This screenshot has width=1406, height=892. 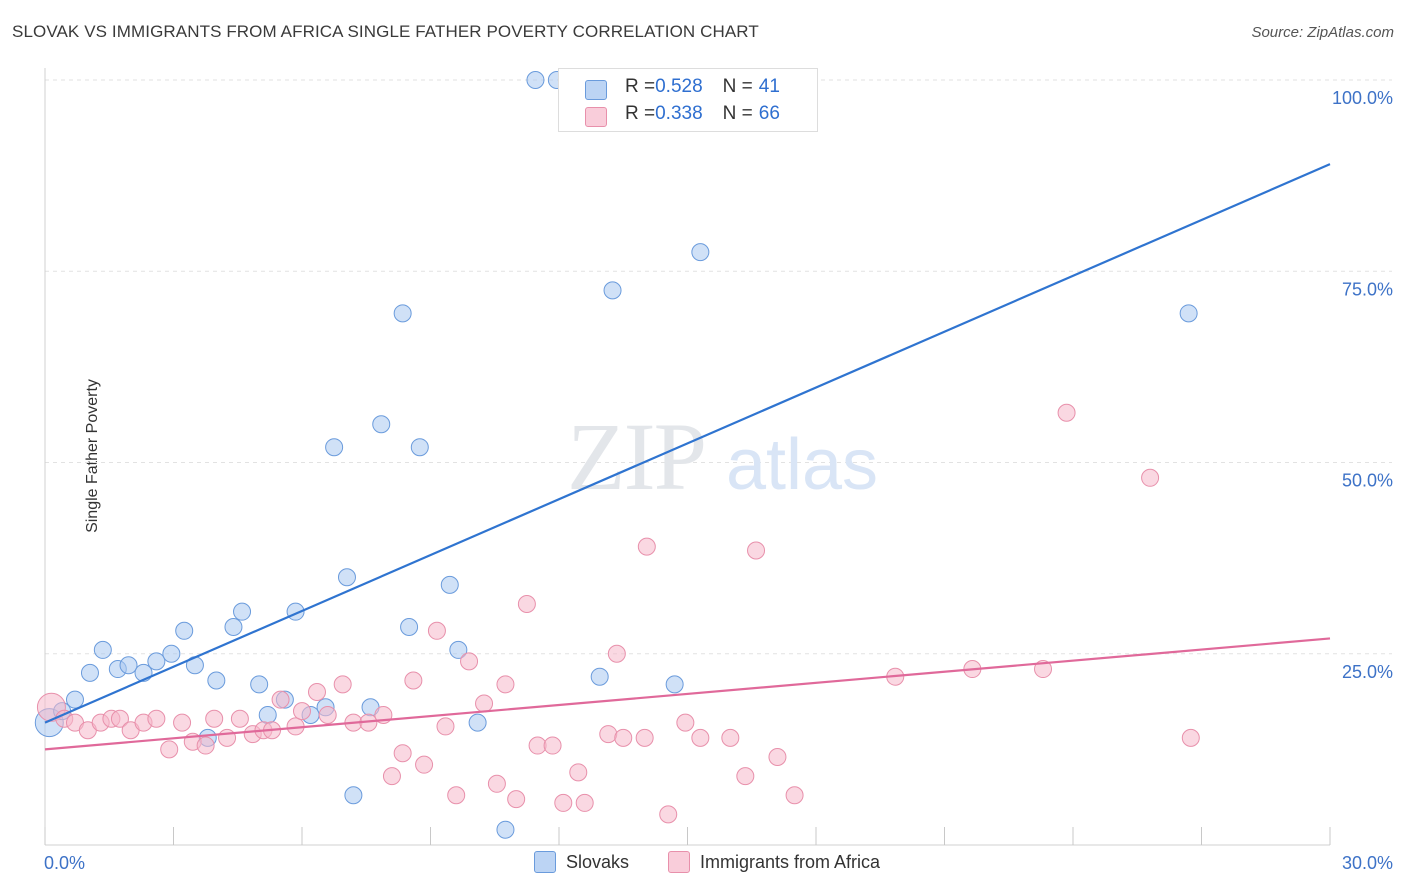 What do you see at coordinates (64, 863) in the screenshot?
I see `x-tick-label: 0.0%` at bounding box center [64, 863].